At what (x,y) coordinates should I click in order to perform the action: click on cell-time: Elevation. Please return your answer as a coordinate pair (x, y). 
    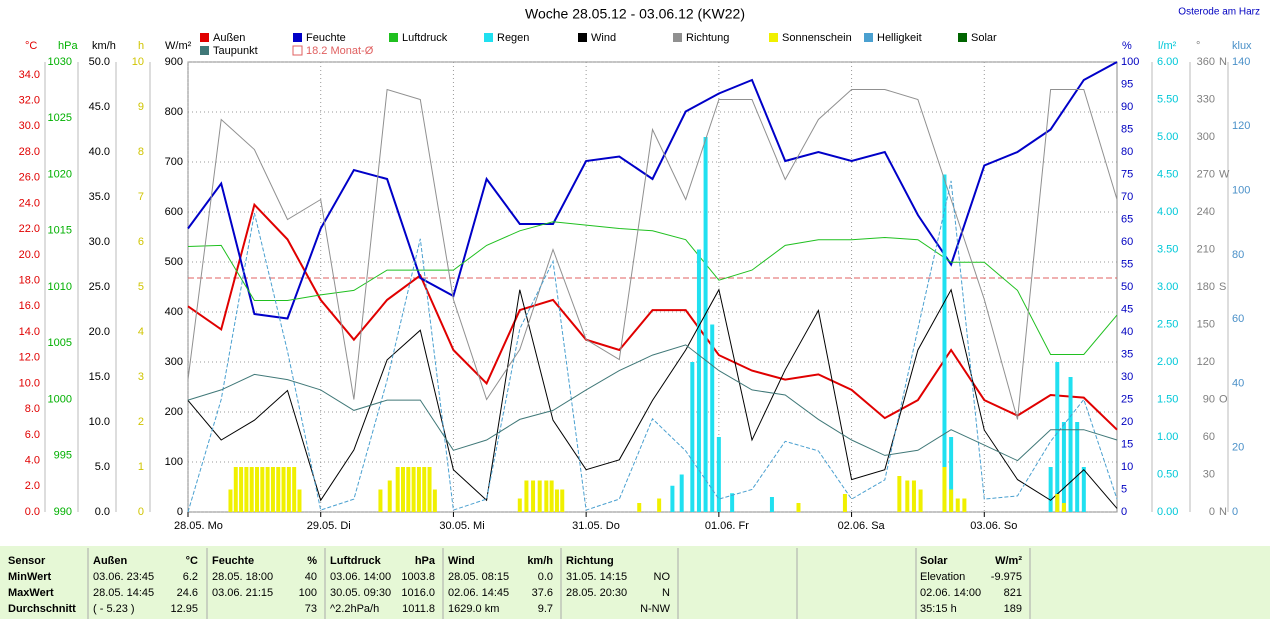
    Looking at the image, I should click on (942, 577).